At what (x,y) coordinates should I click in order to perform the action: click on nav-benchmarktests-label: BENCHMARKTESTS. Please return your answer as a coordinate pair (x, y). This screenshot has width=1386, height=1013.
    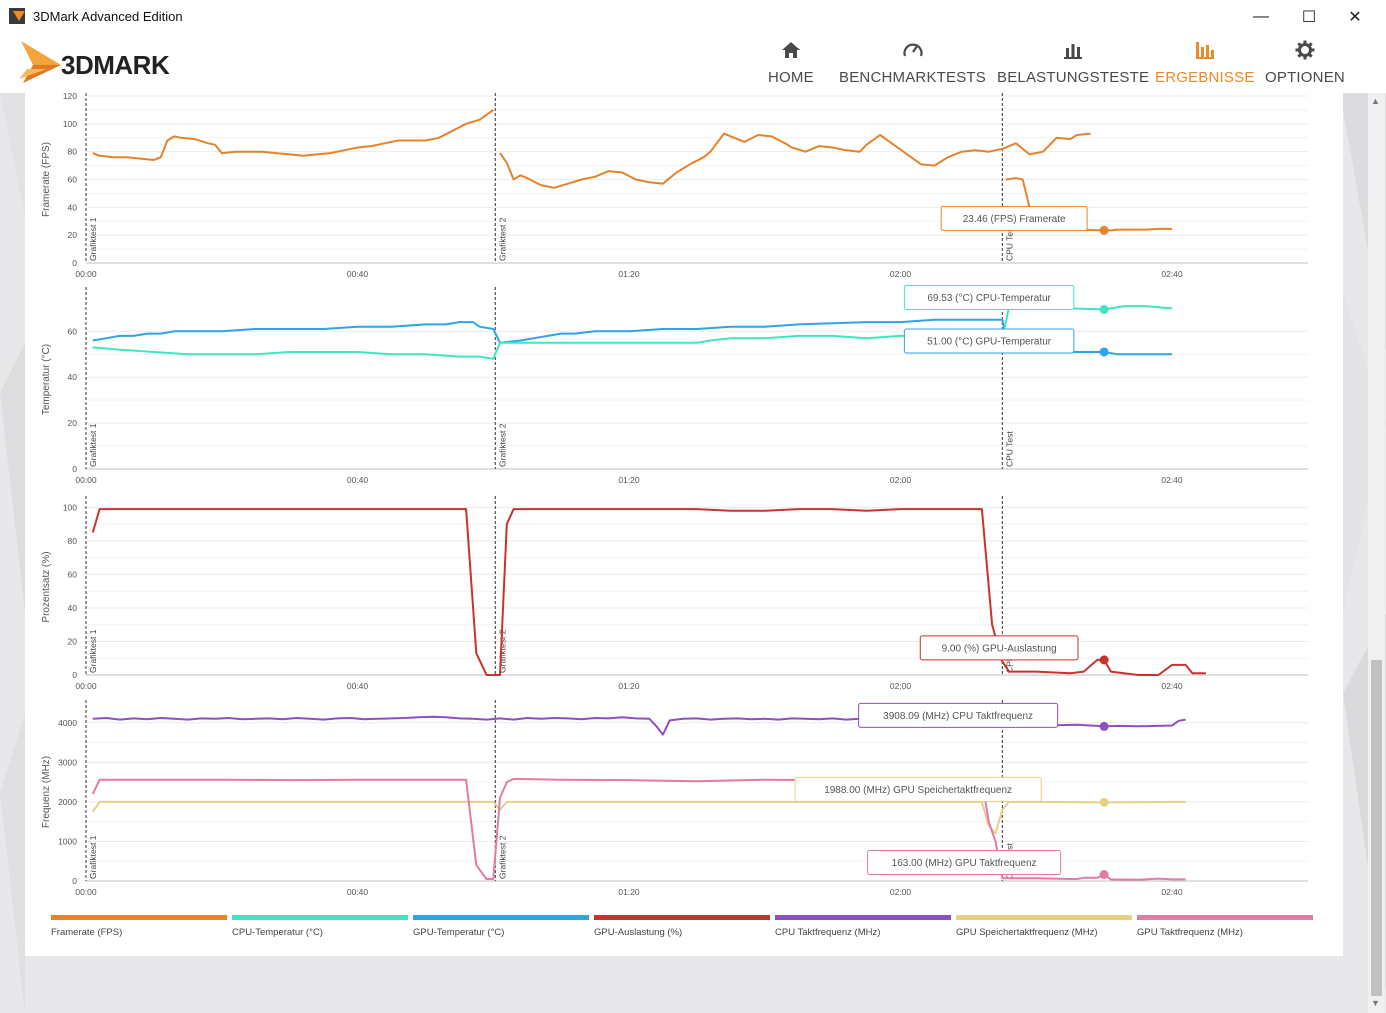
    Looking at the image, I should click on (912, 77).